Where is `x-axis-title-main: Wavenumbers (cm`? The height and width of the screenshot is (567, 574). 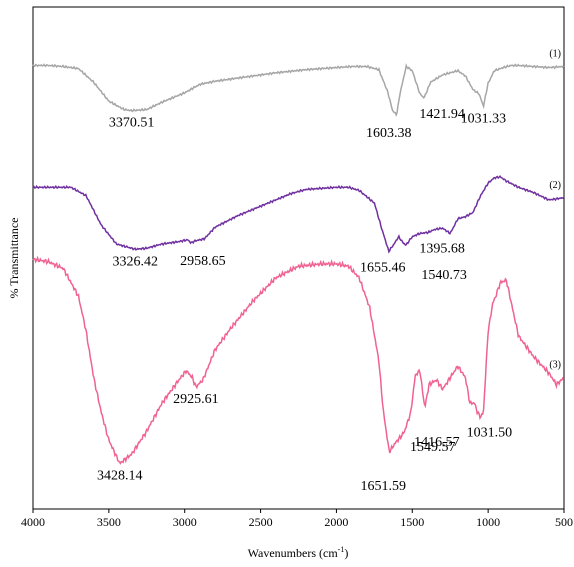 x-axis-title-main: Wavenumbers (cm is located at coordinates (293, 553).